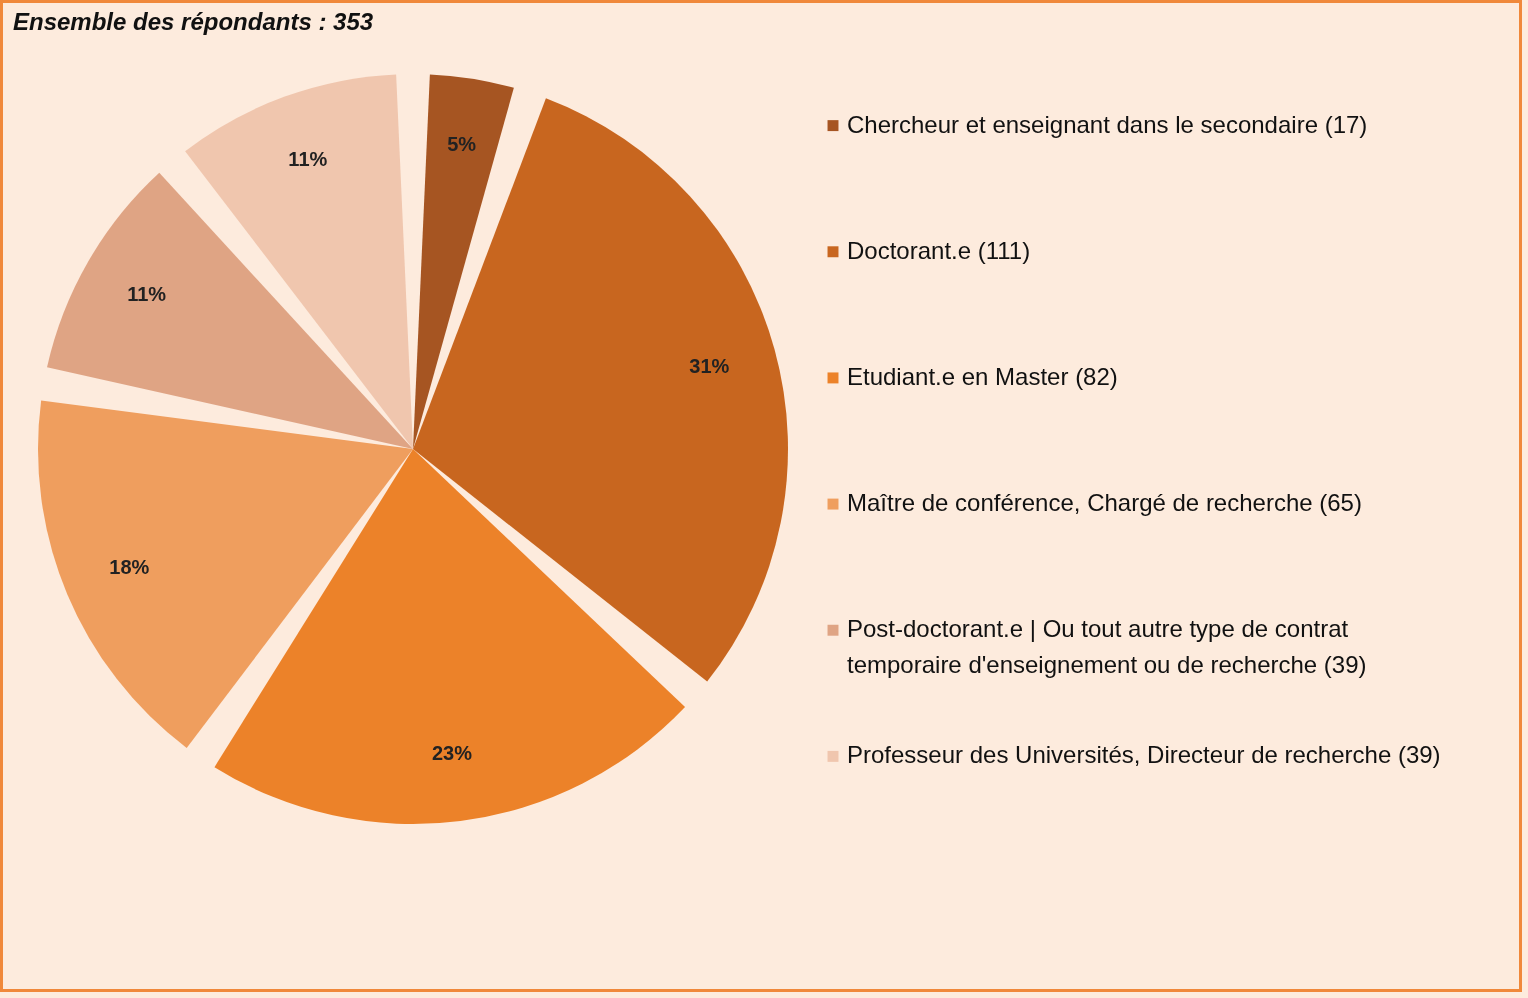 The image size is (1528, 998). Describe the element at coordinates (452, 753) in the screenshot. I see `data-label: 23%` at that location.